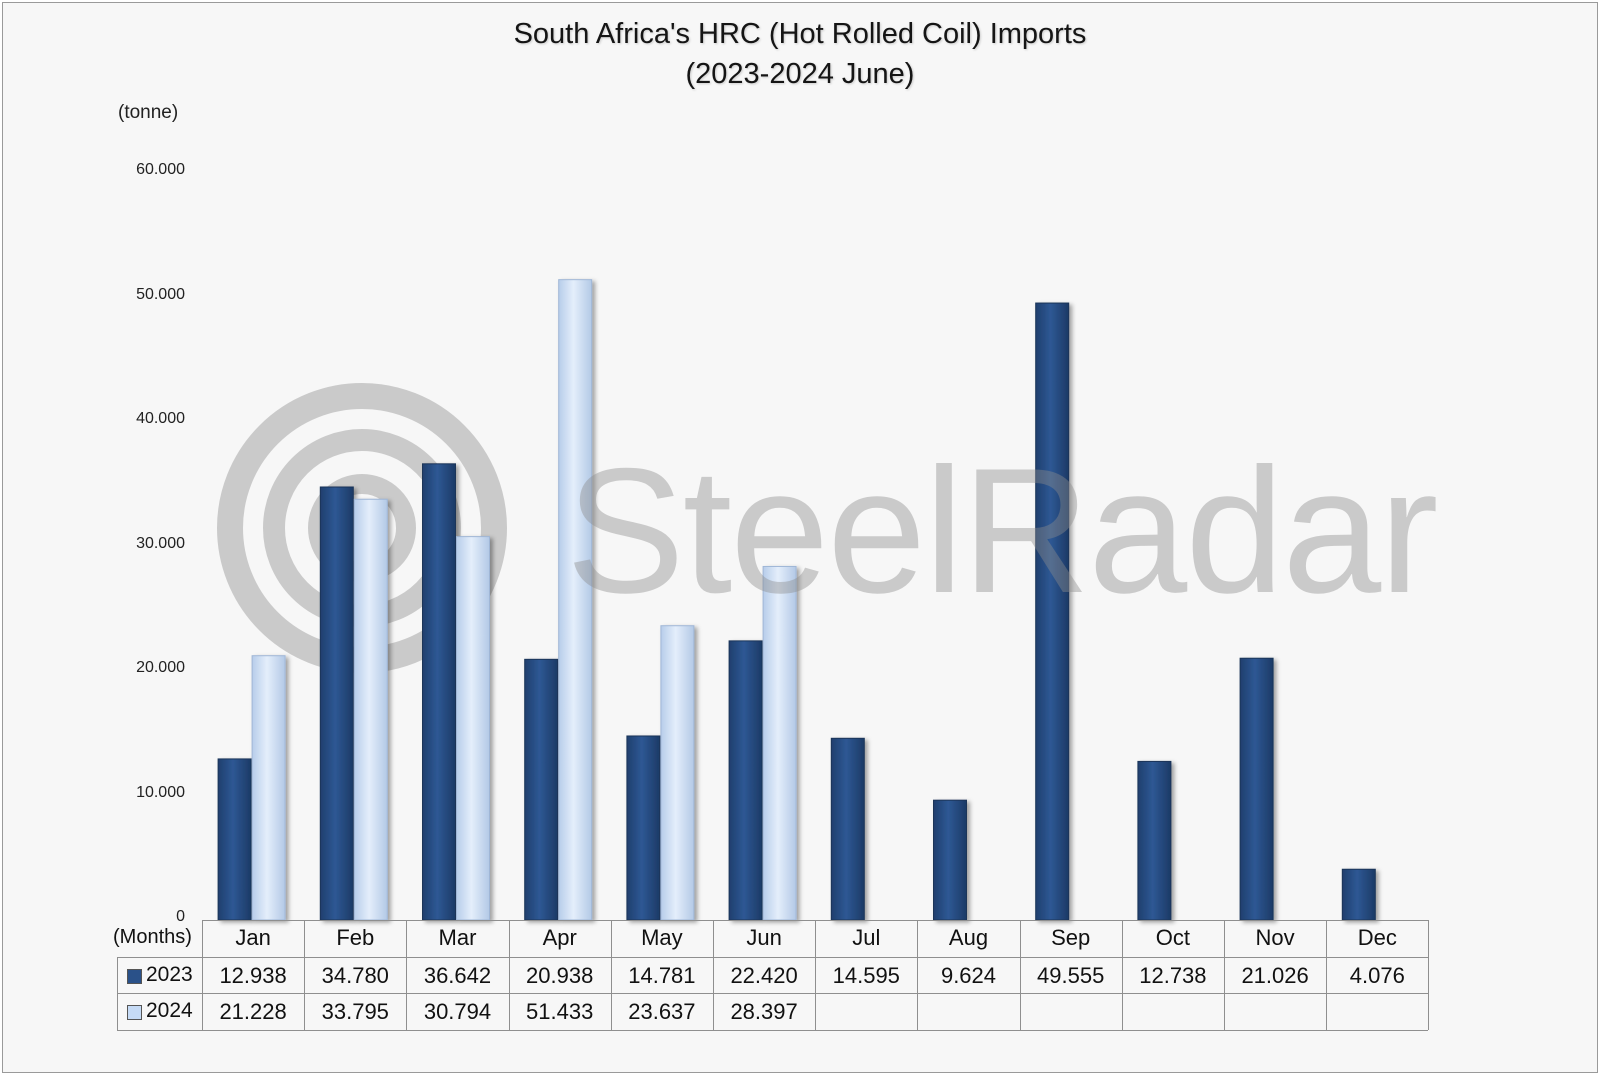 Image resolution: width=1600 pixels, height=1075 pixels. Describe the element at coordinates (1275, 975) in the screenshot. I see `data-label-2023: 21.026` at that location.